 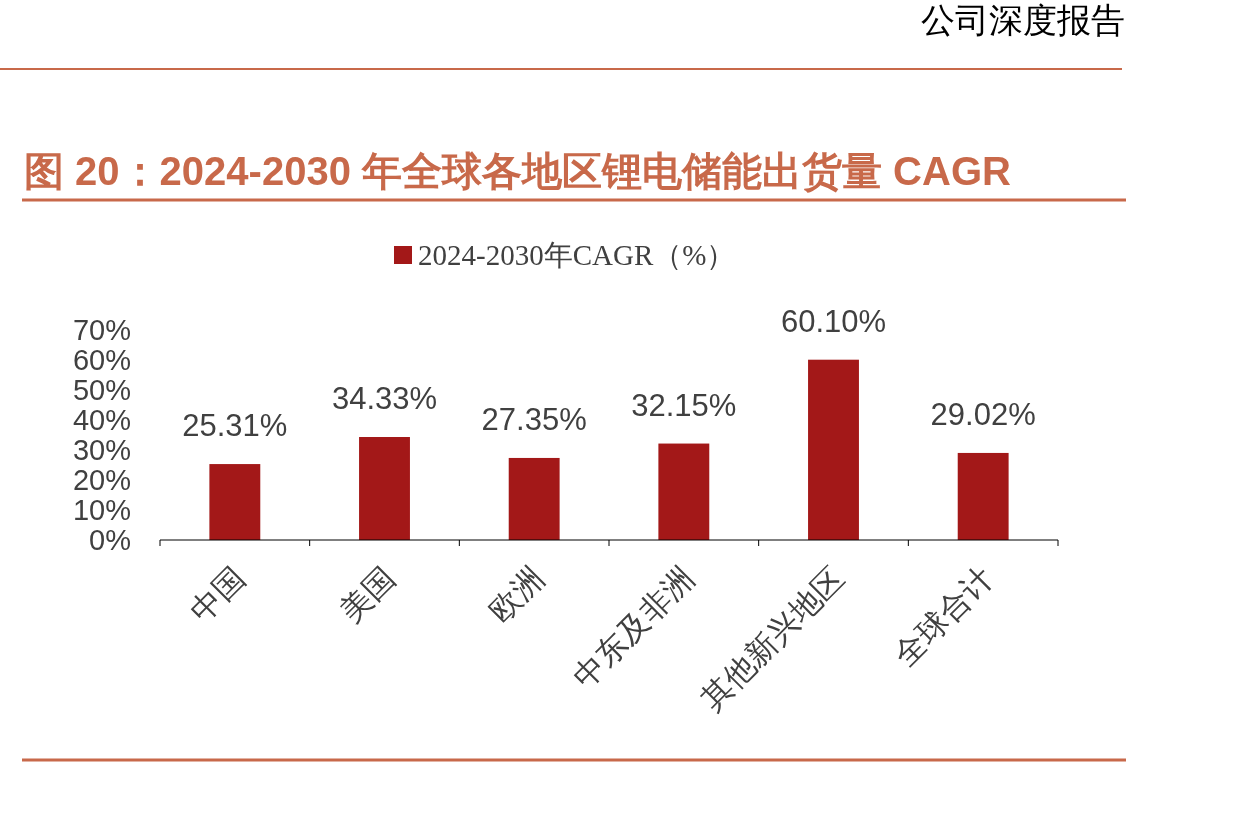 I want to click on legend-label: 2024-2030年CAGR（%）, so click(x=577, y=255).